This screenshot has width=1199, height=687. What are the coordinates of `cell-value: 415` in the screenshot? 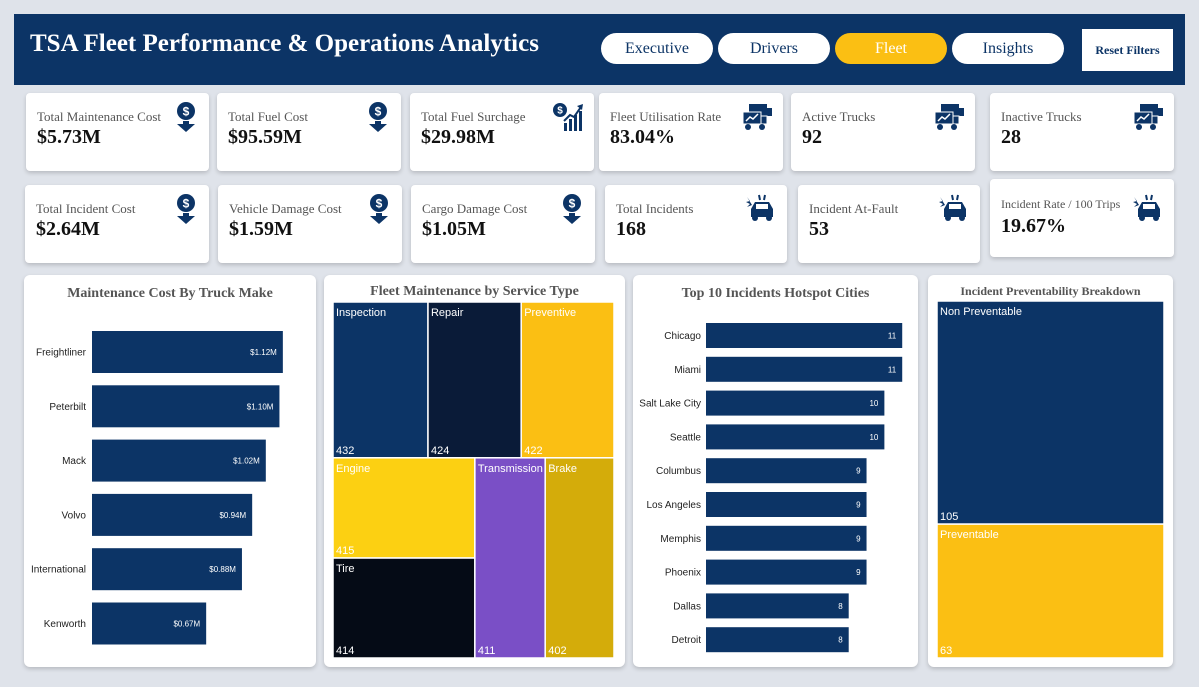 It's located at (345, 551).